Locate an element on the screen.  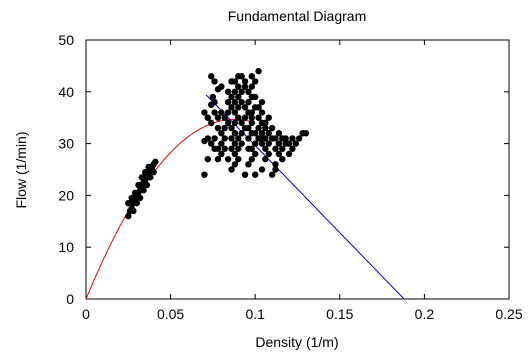
y-tick-label: 10 is located at coordinates (66, 247).